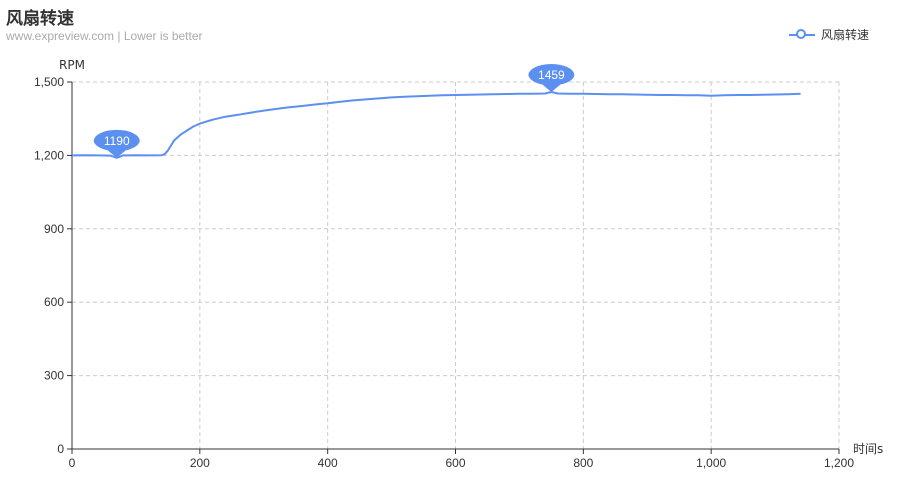 Image resolution: width=899 pixels, height=480 pixels. What do you see at coordinates (436, 125) in the screenshot?
I see `series-line` at bounding box center [436, 125].